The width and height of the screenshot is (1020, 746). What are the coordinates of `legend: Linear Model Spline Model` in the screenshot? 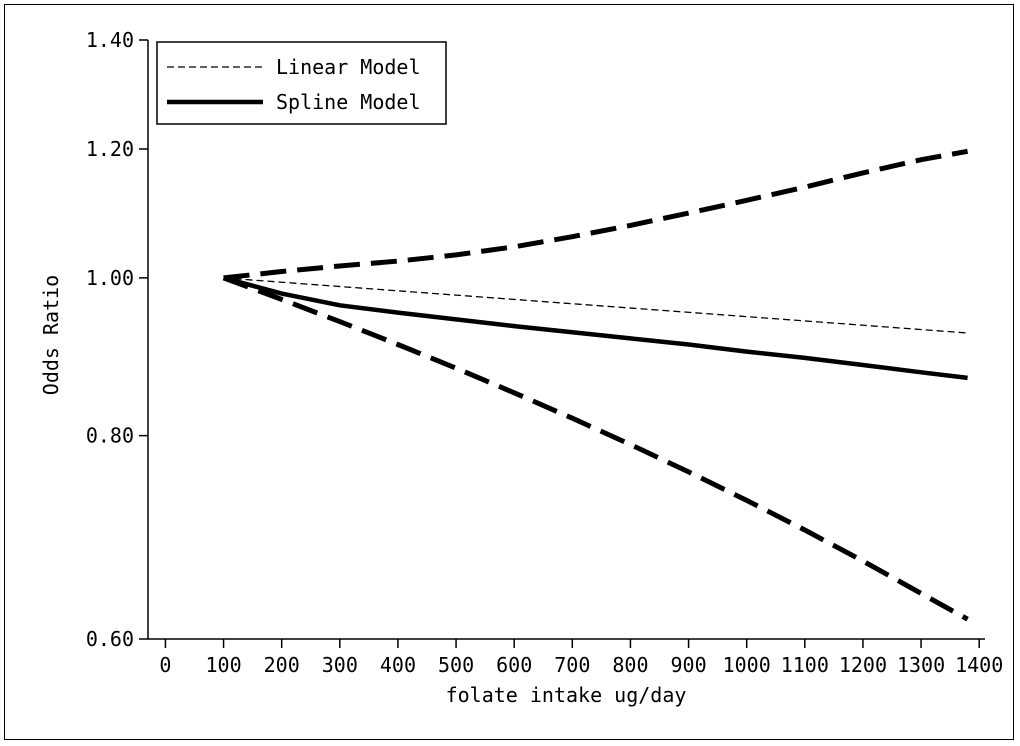 It's located at (301, 83).